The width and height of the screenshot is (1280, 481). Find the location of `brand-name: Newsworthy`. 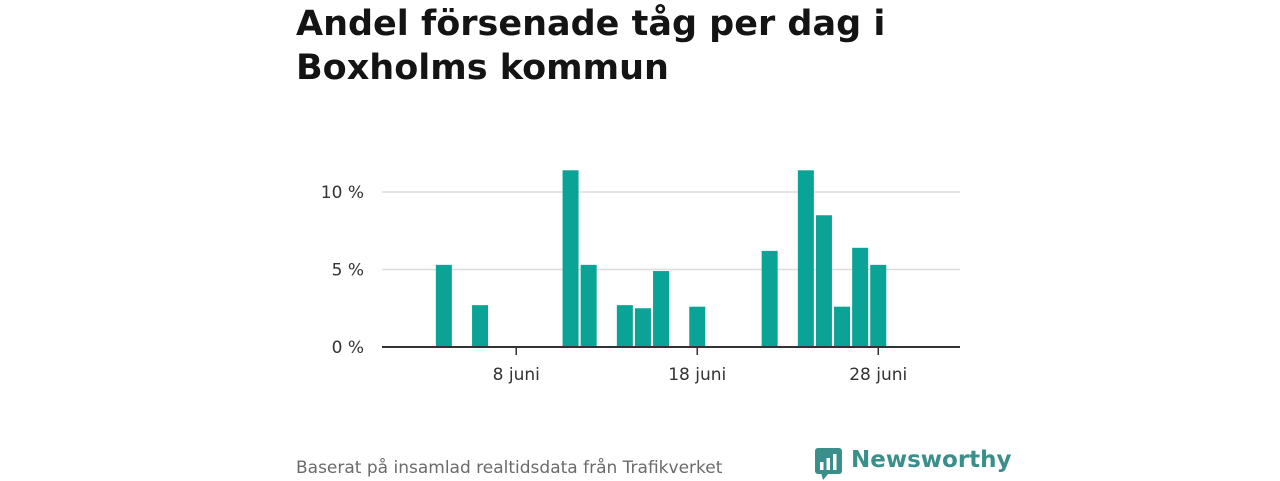

brand-name: Newsworthy is located at coordinates (931, 460).